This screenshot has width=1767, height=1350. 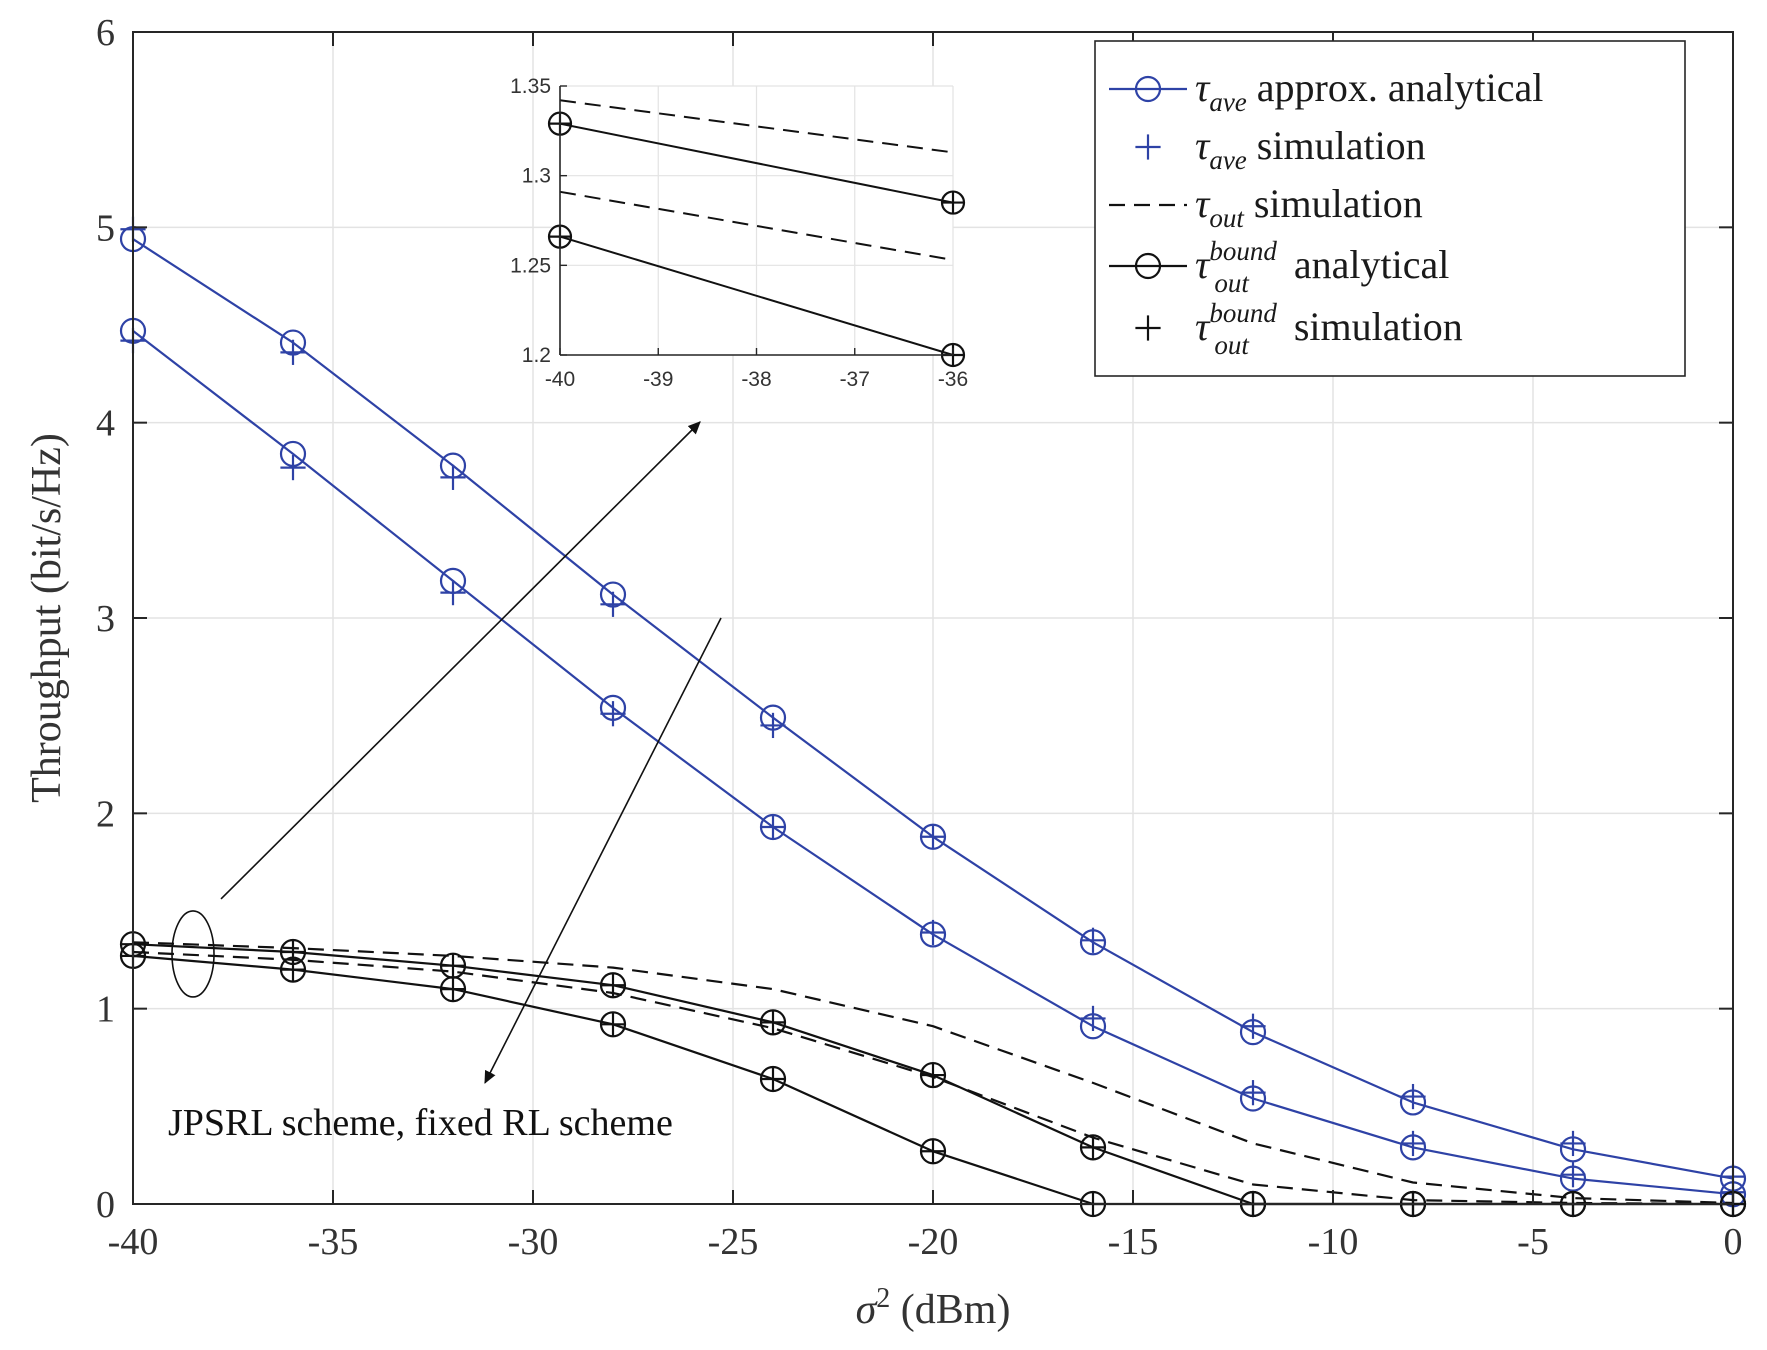 I want to click on legend-entry: τout simulation, so click(x=1266, y=207).